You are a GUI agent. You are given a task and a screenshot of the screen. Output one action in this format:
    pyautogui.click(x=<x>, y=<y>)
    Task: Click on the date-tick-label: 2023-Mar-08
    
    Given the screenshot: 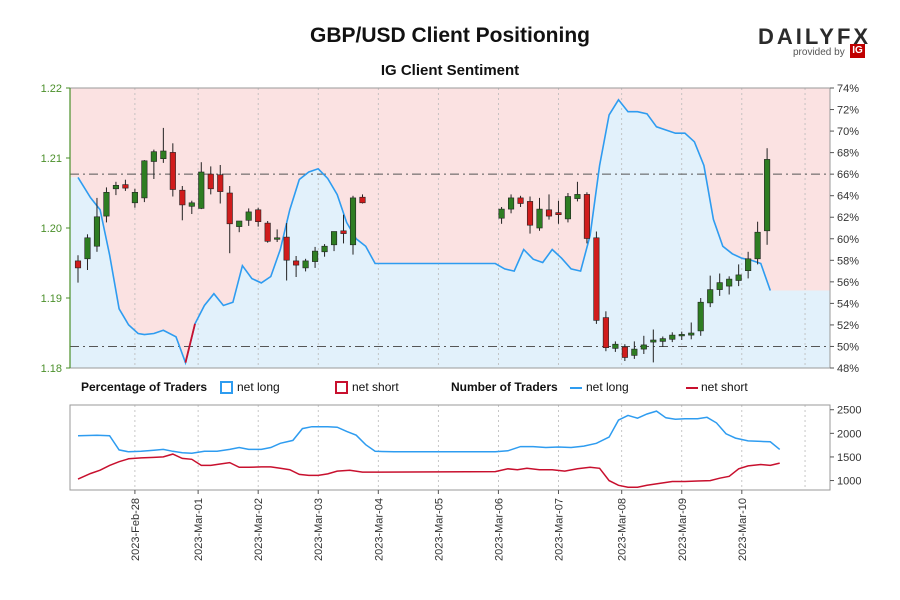 What is the action you would take?
    pyautogui.click(x=623, y=529)
    